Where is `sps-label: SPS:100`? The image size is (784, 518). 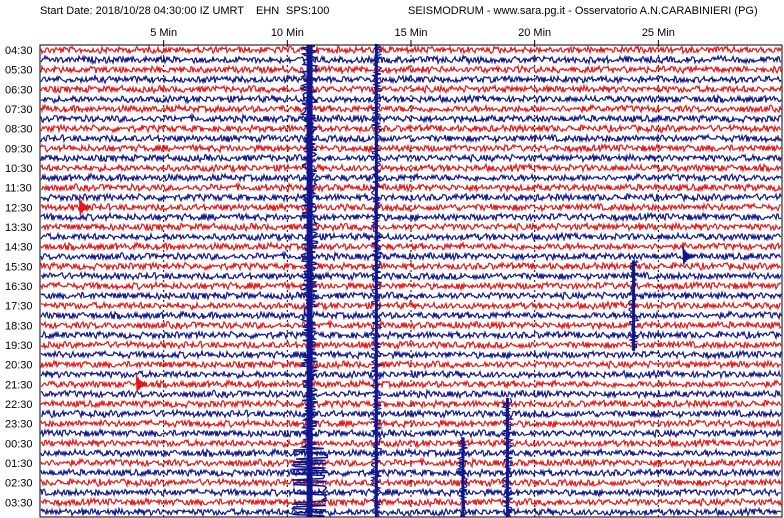
sps-label: SPS:100 is located at coordinates (308, 11).